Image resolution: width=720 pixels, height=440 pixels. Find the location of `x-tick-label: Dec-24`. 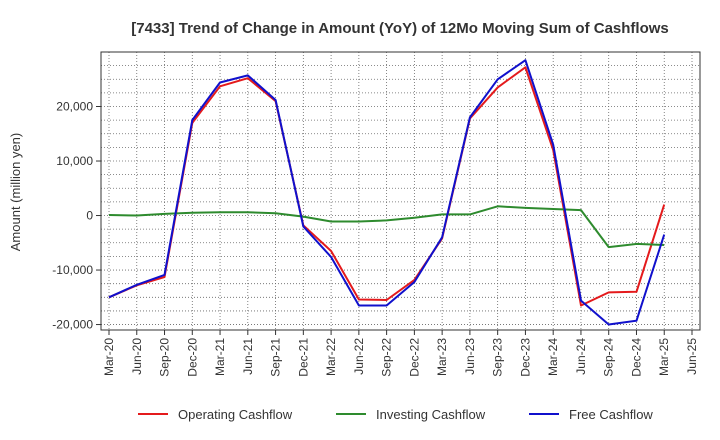

x-tick-label: Dec-24 is located at coordinates (636, 357).